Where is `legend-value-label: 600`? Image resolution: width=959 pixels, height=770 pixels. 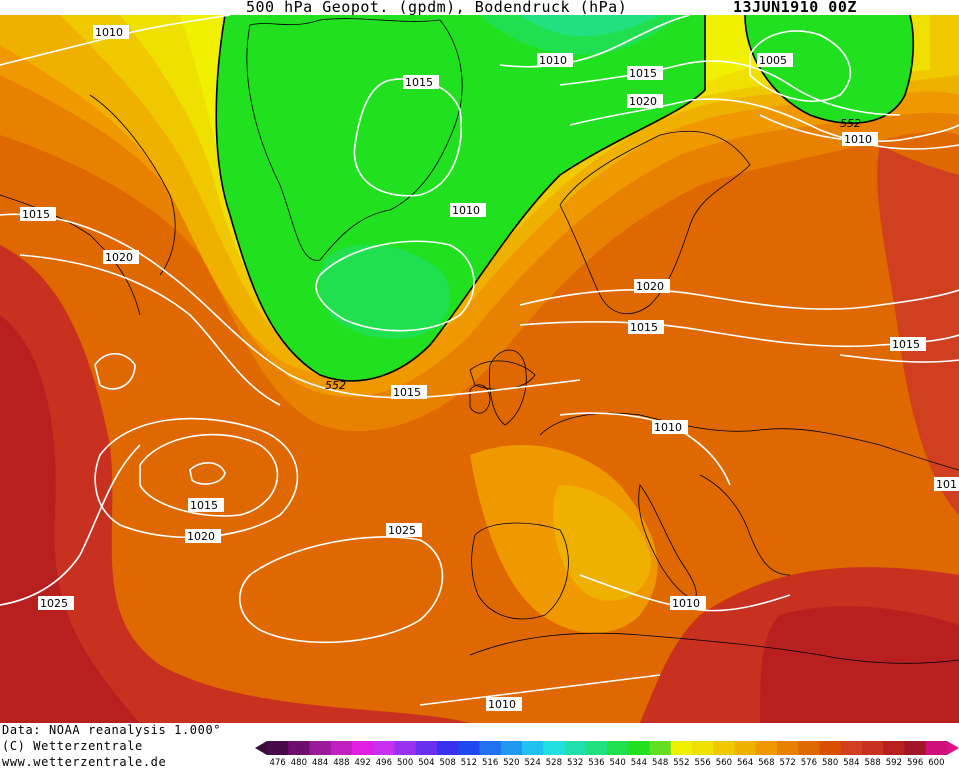
legend-value-label: 600 is located at coordinates (936, 763).